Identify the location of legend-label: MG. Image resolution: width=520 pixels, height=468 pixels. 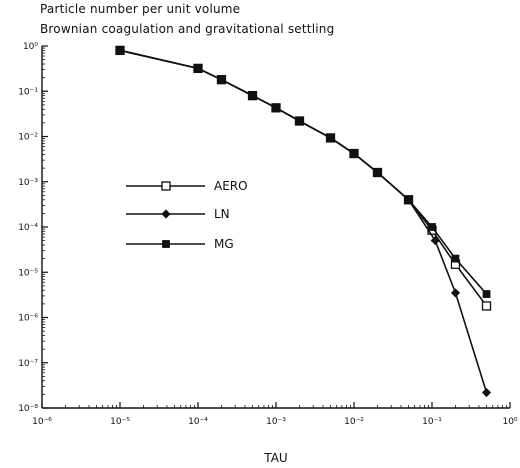
(224, 244).